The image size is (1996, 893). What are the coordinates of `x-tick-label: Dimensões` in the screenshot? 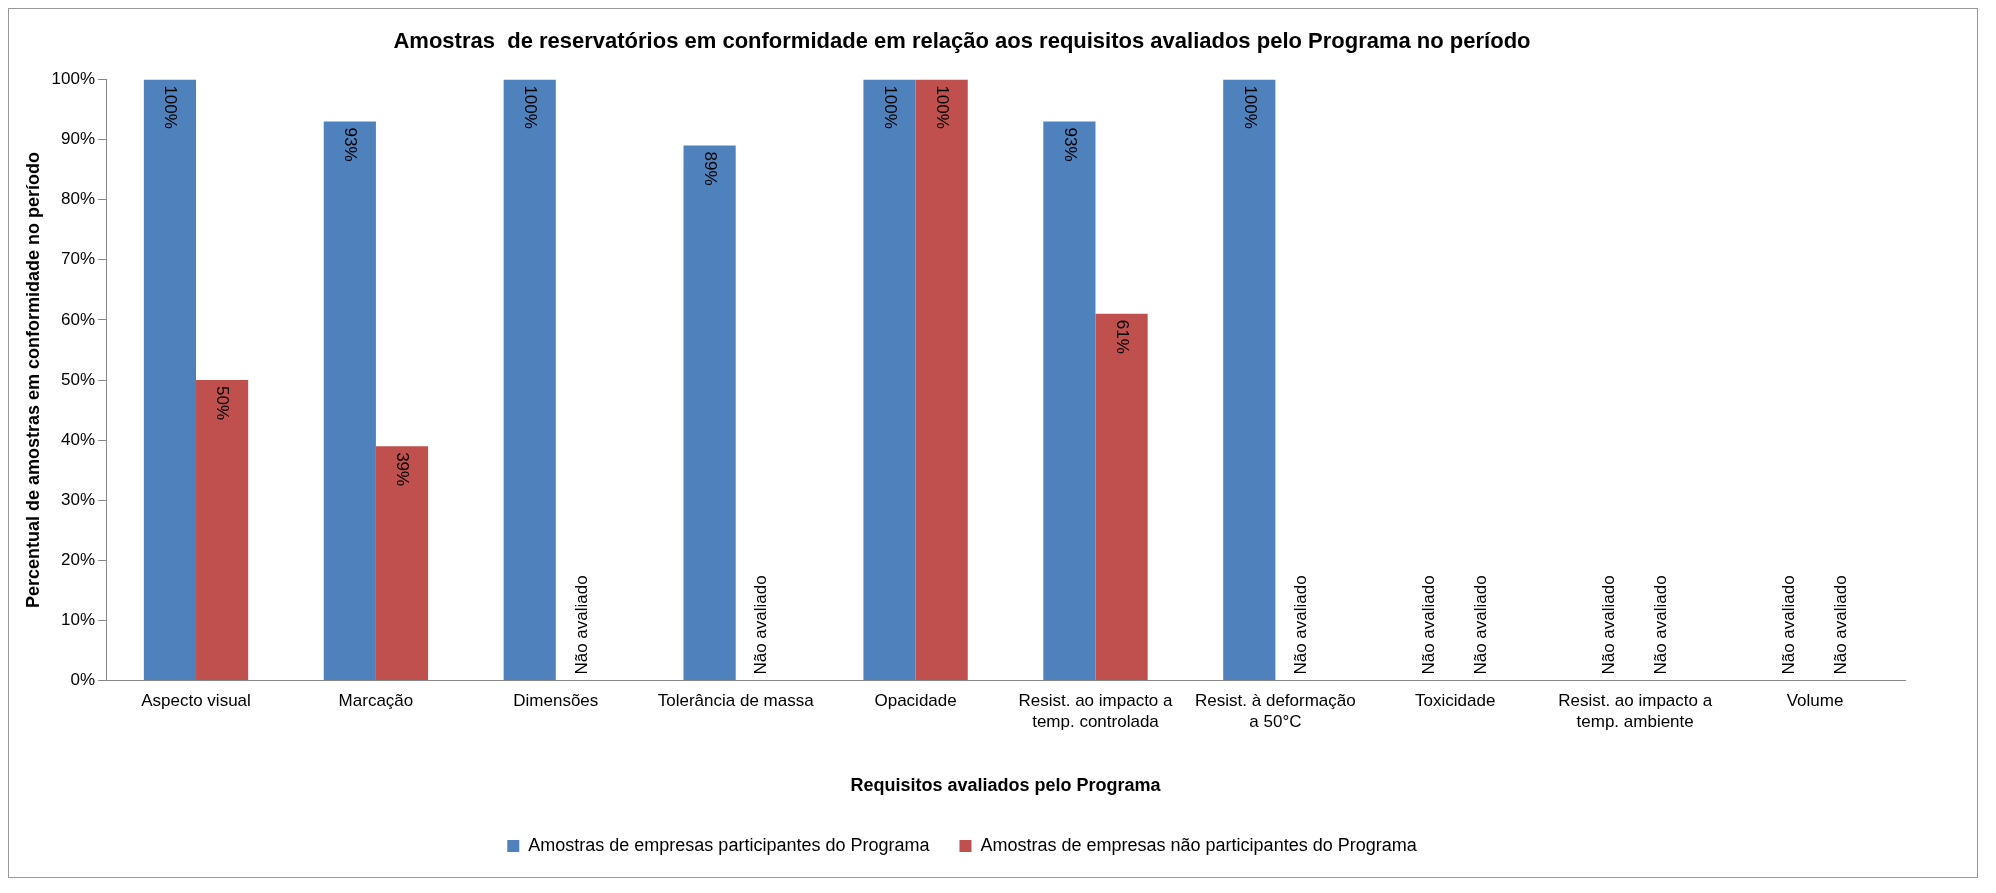 It's located at (556, 701).